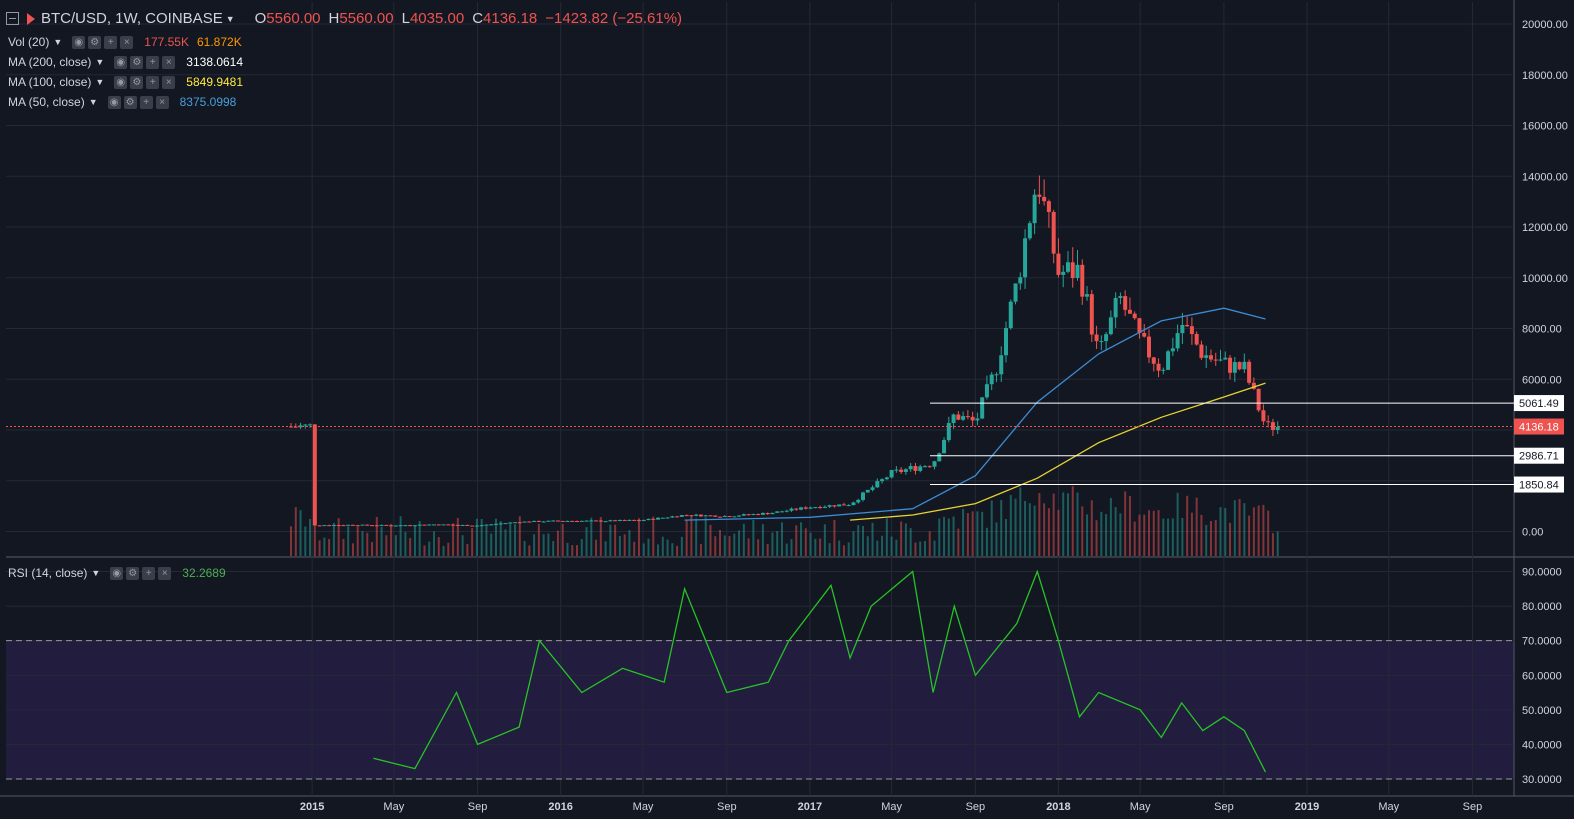 The image size is (1574, 819). I want to click on time-tick-label: May, so click(1140, 807).